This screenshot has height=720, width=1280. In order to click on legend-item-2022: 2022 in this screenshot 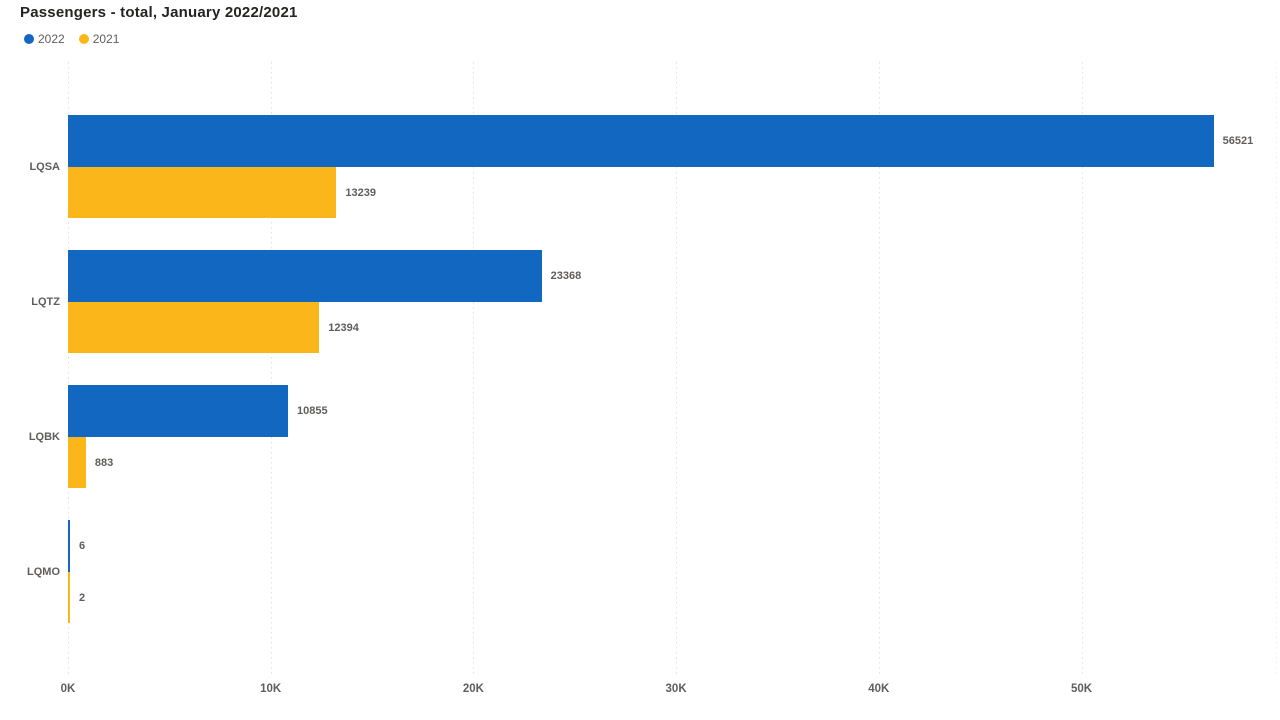, I will do `click(44, 39)`.